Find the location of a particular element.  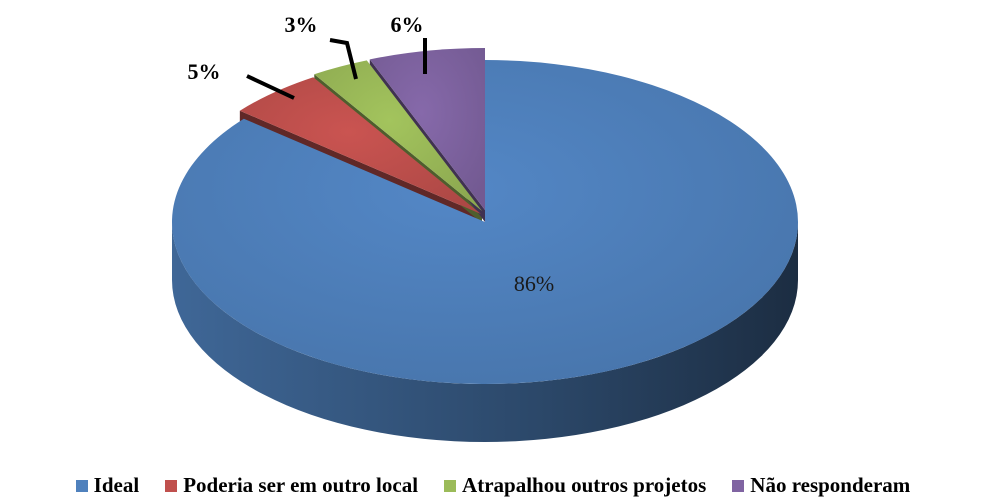

legend-item-poderia: Poderia ser em outro local is located at coordinates (291, 485).